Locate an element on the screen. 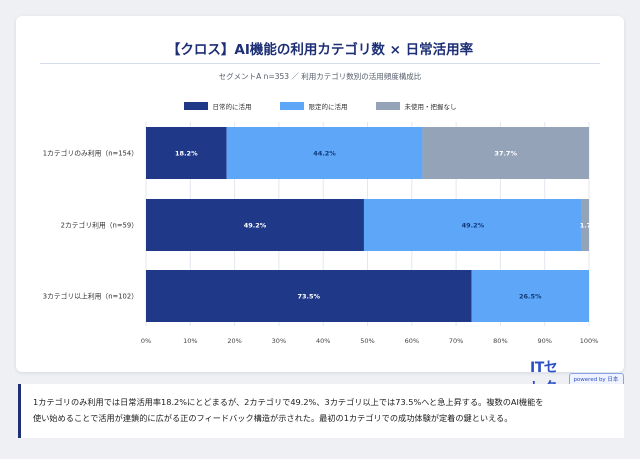 This screenshot has width=640, height=459. x-tick-label: 50% is located at coordinates (367, 341).